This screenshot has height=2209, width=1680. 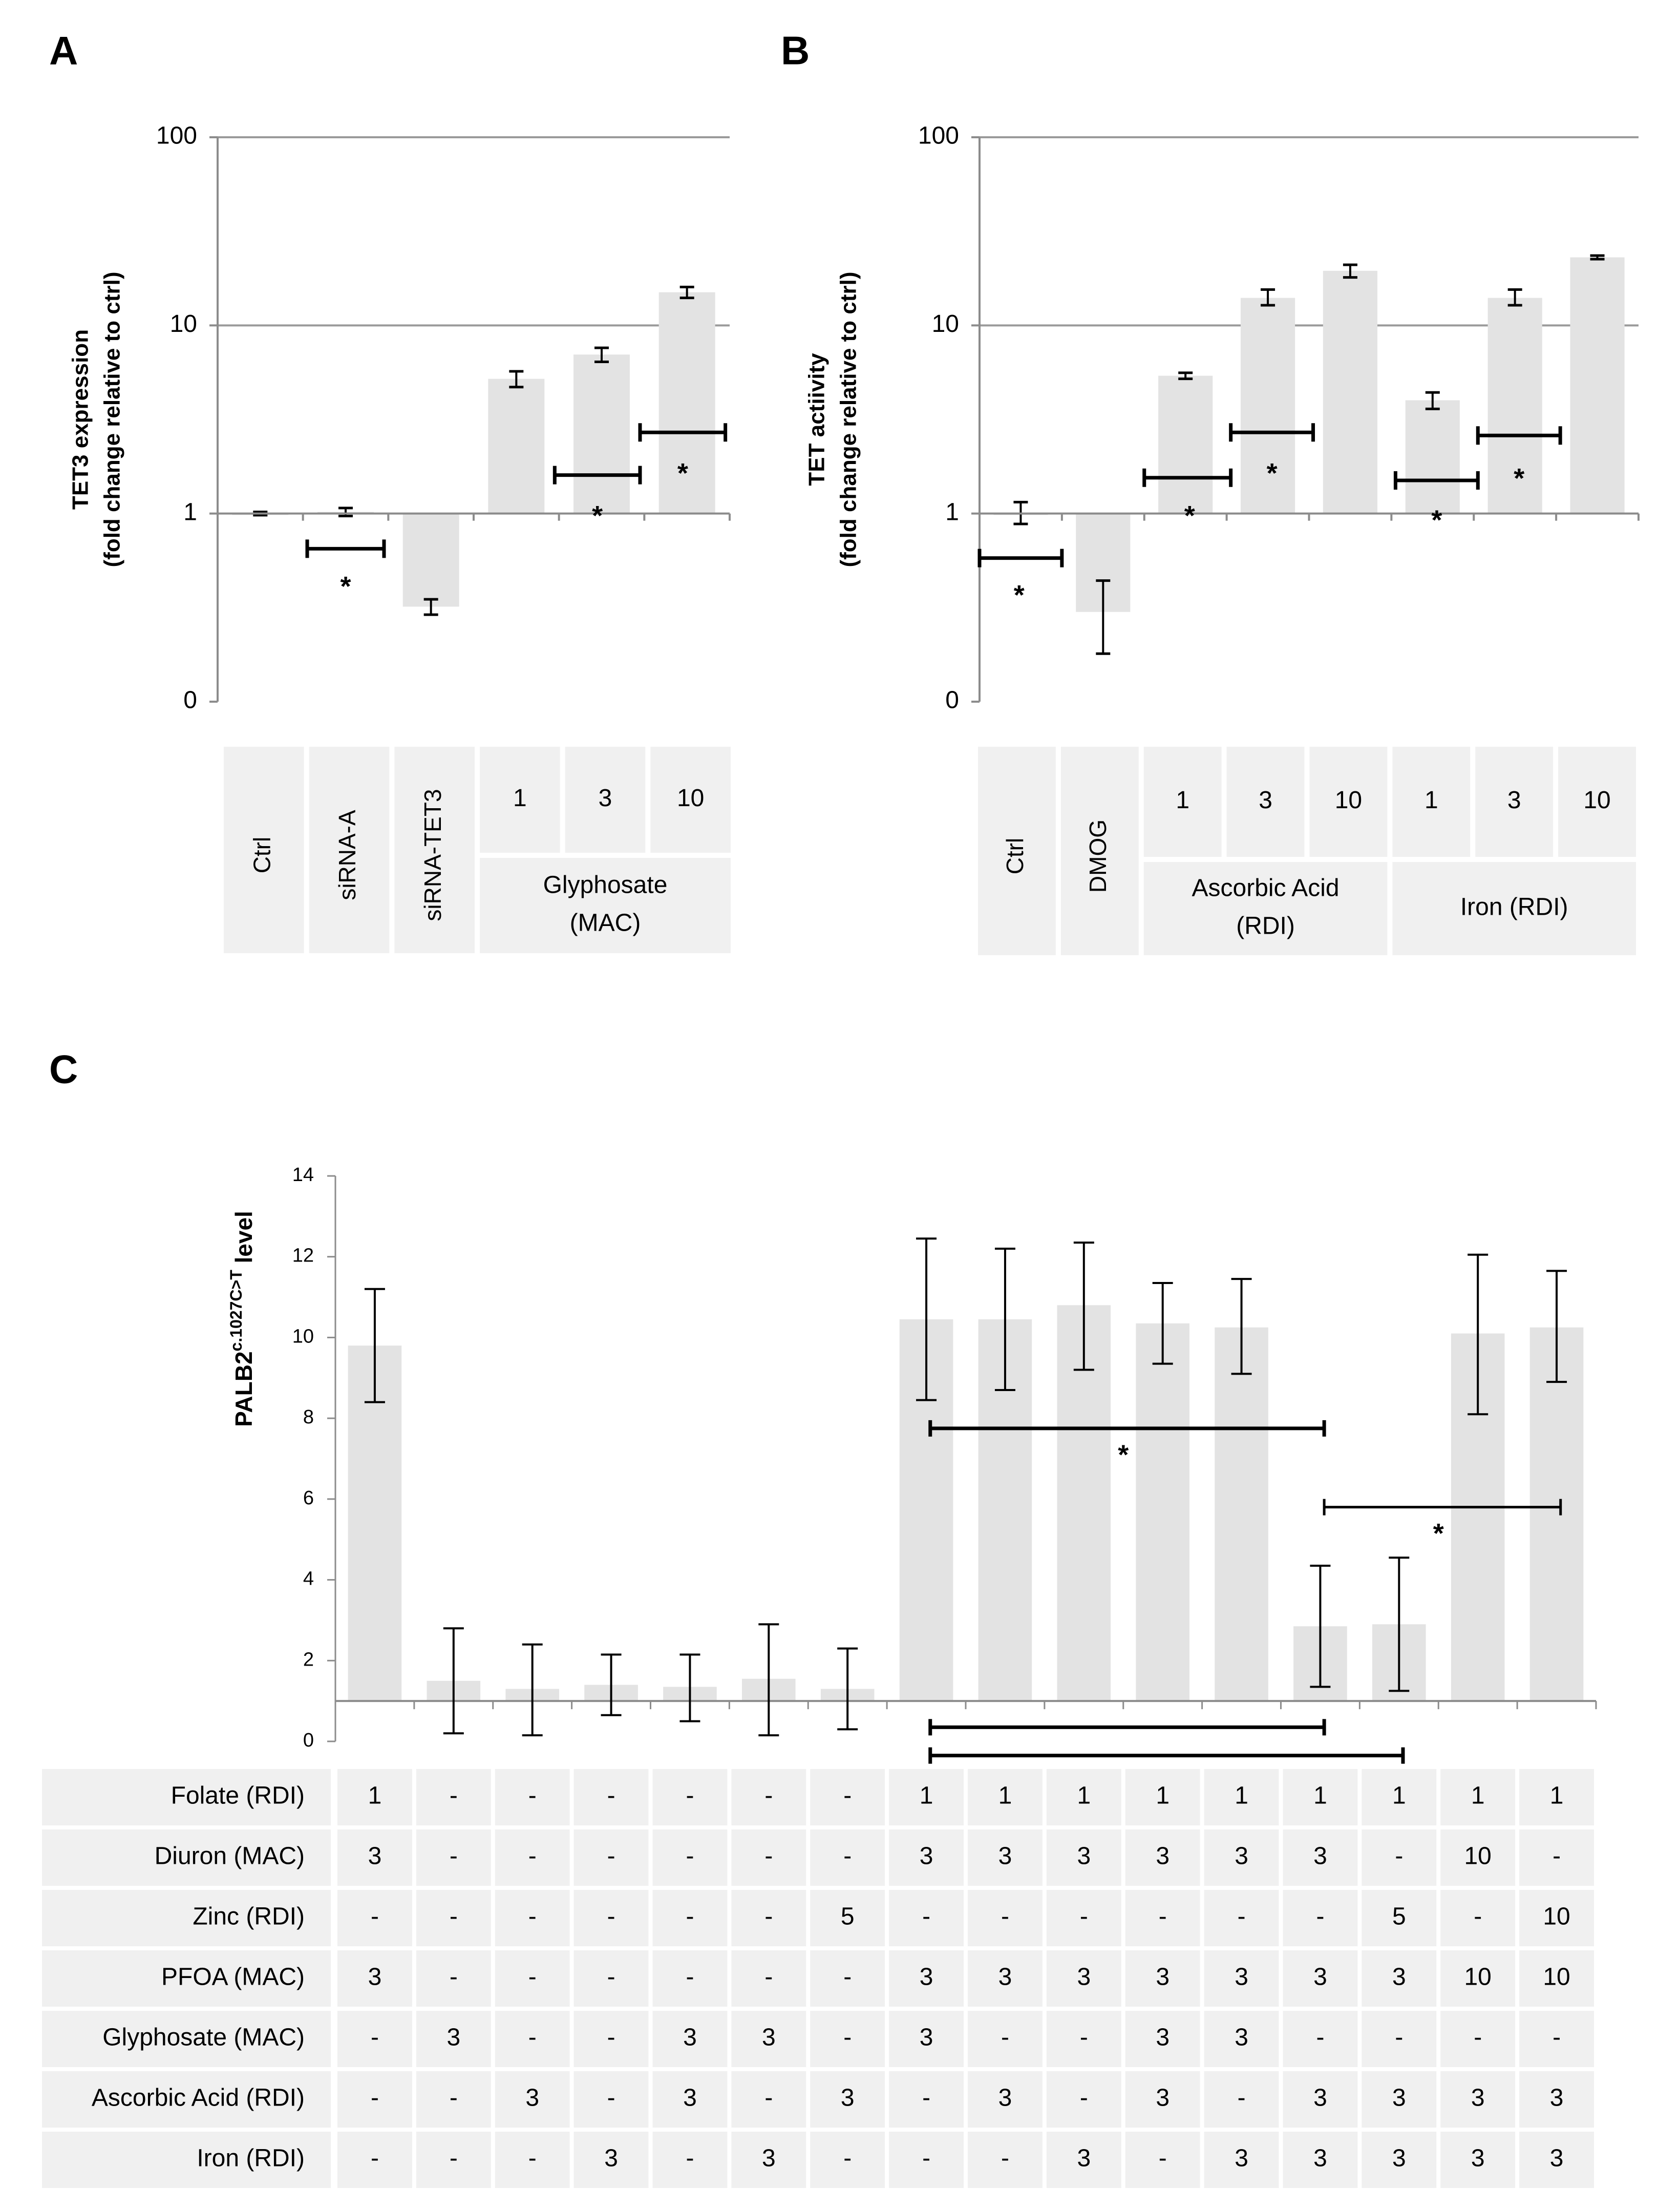 I want to click on y-axis-title: TET actiivity, so click(x=817, y=419).